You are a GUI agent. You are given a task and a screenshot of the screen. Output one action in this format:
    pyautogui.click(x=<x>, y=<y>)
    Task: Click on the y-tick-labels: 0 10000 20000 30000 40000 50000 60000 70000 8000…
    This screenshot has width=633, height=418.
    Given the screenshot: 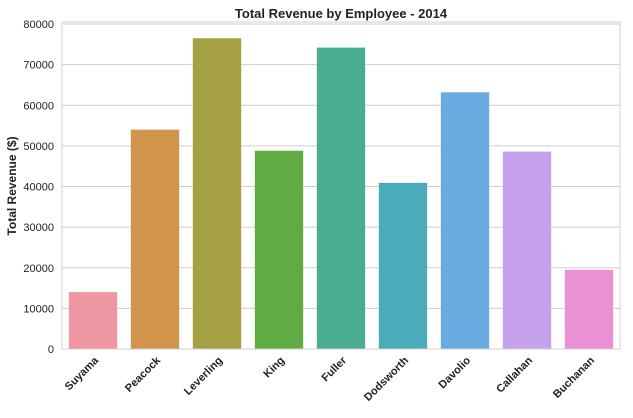 What is the action you would take?
    pyautogui.click(x=38, y=187)
    